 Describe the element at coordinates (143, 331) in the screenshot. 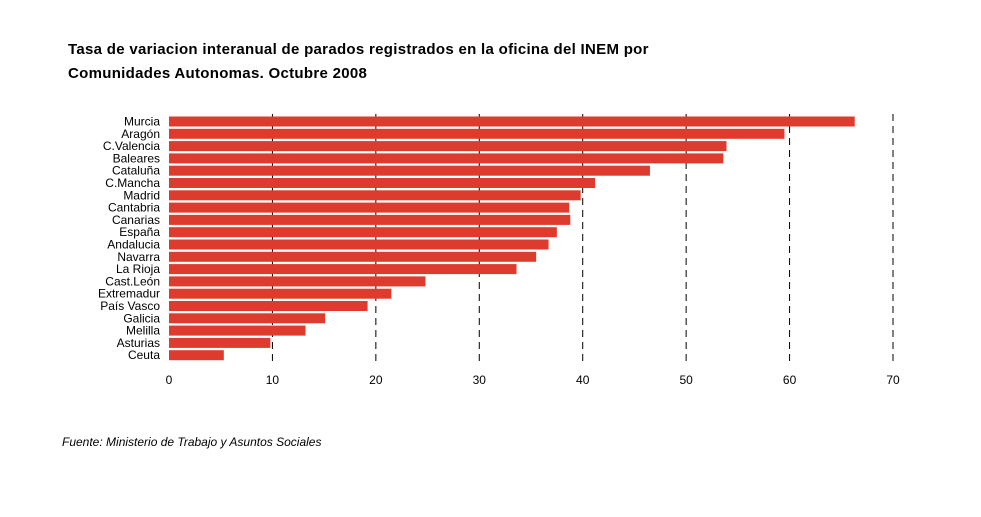

I see `category-label: Melilla` at that location.